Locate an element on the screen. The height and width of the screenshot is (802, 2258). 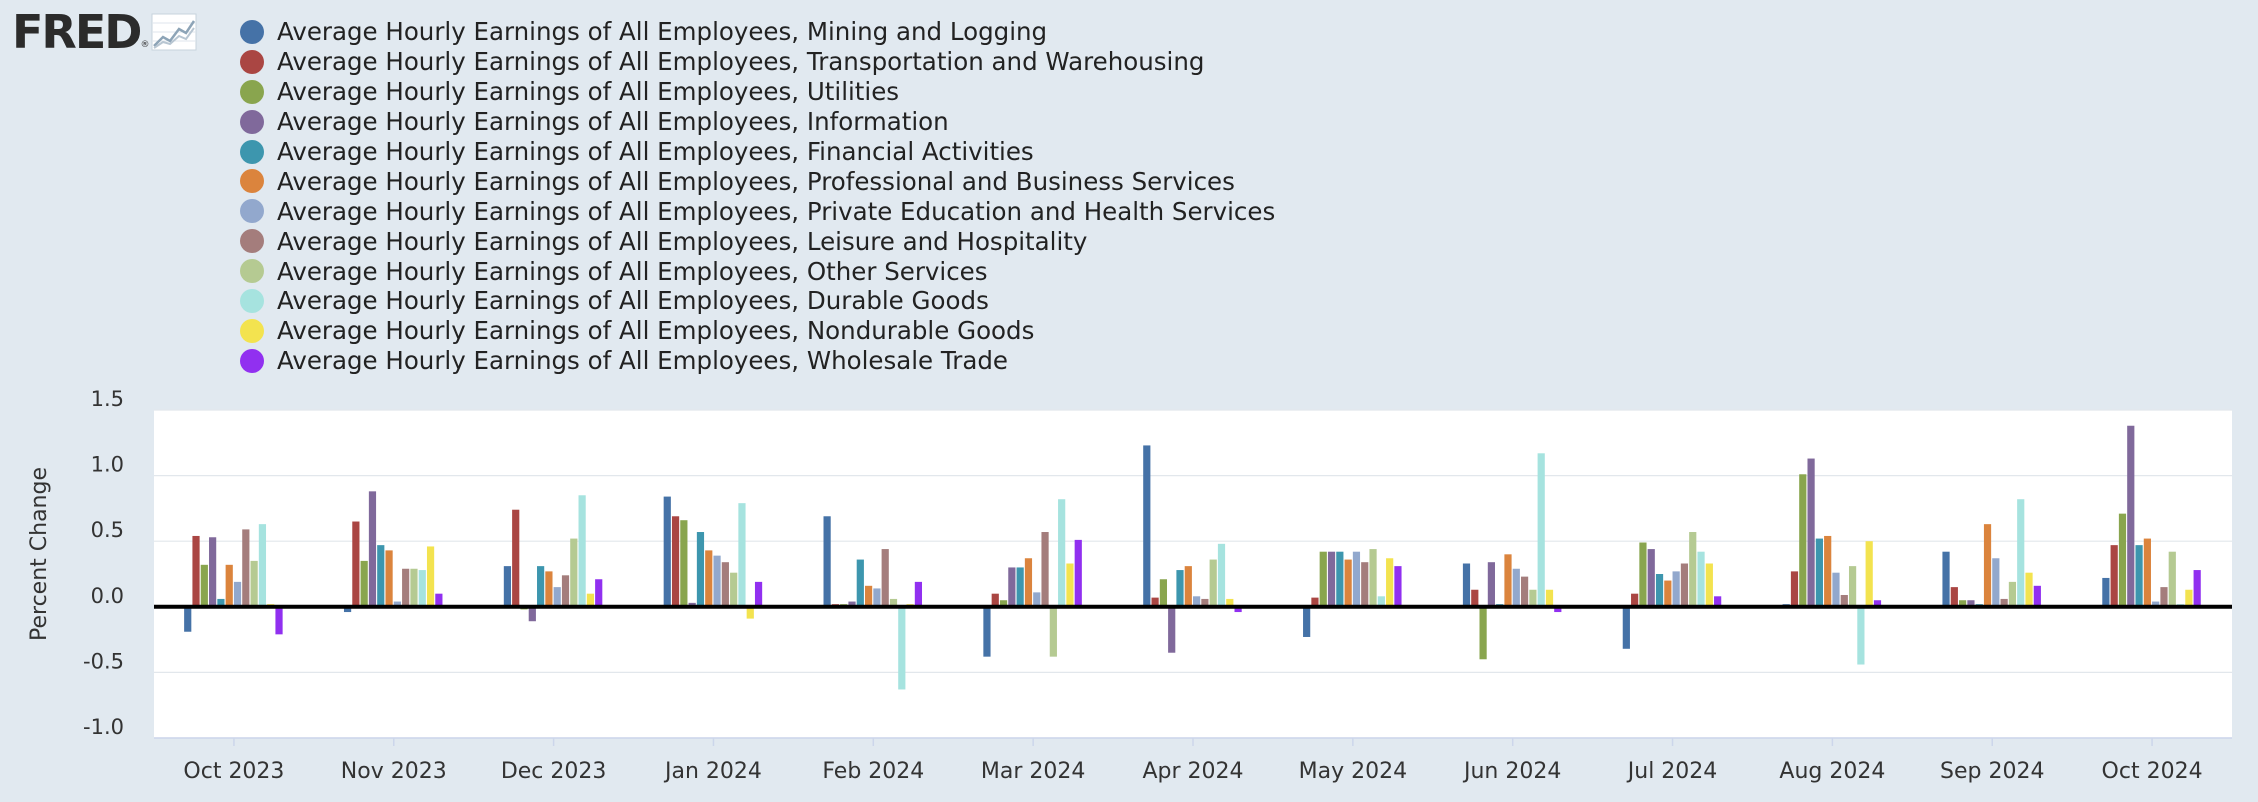
x-tick-label: Dec 2023 is located at coordinates (554, 771).